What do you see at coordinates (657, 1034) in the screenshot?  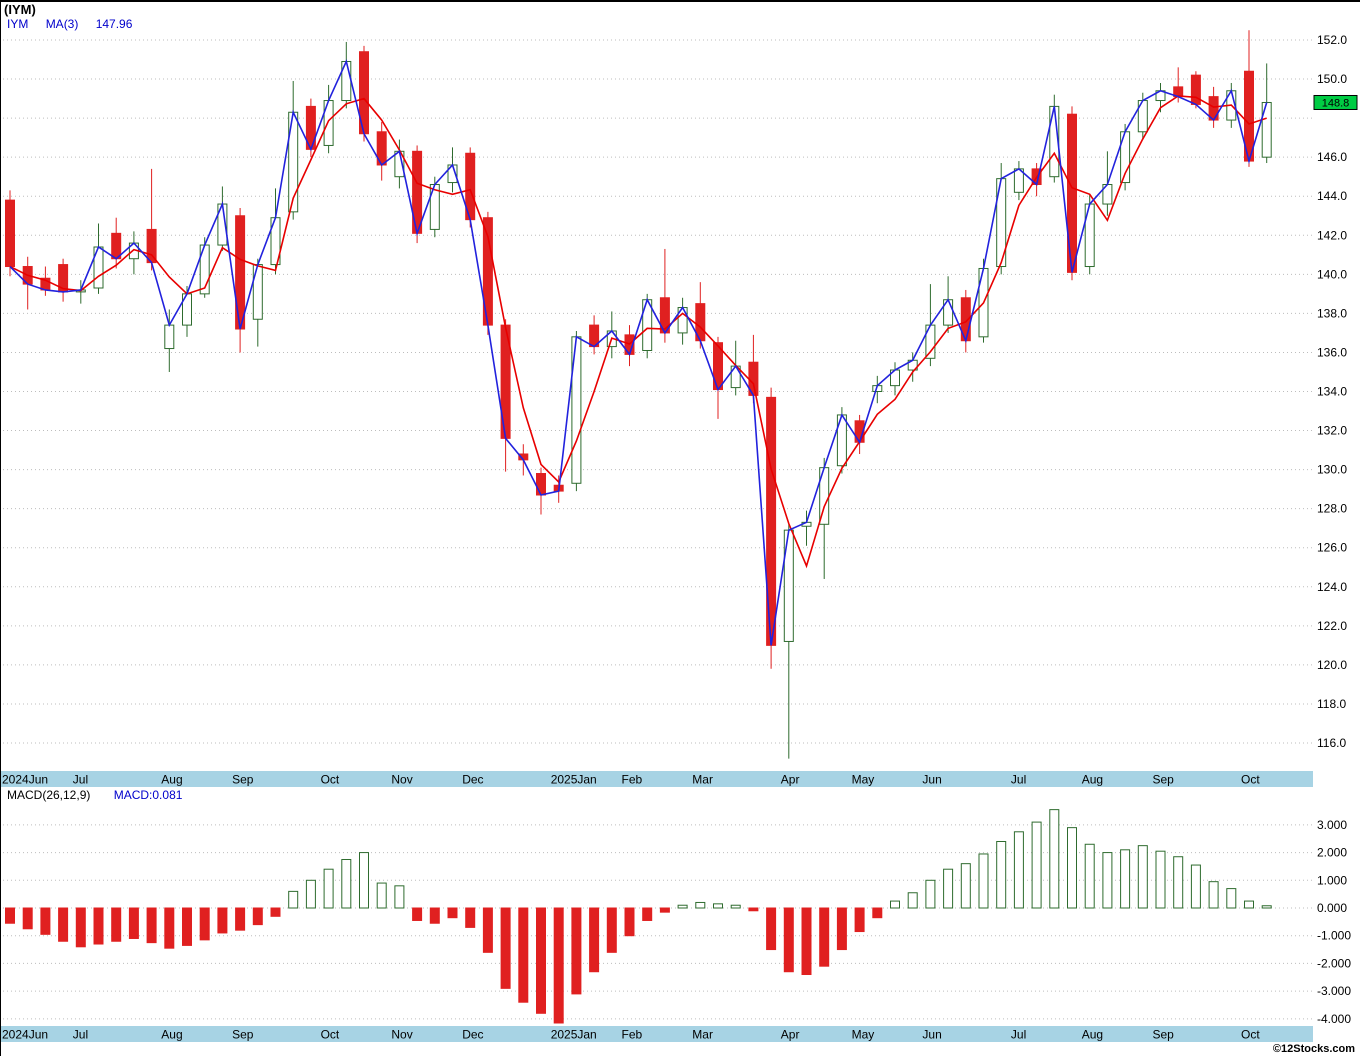 I see `month-band-bottom` at bounding box center [657, 1034].